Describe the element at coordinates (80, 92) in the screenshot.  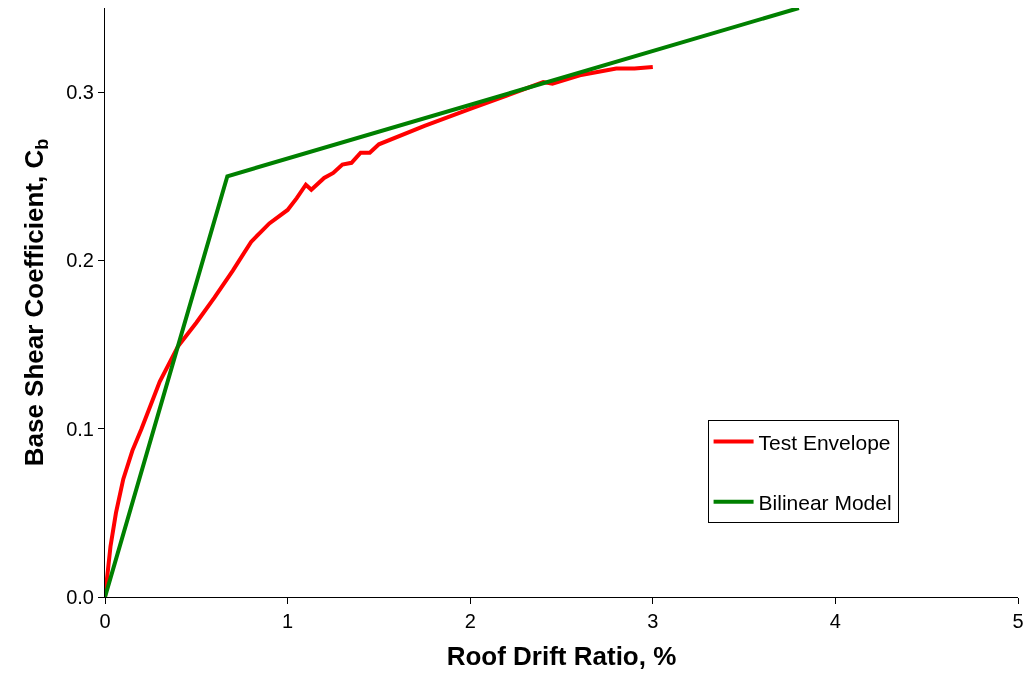
I see `y-tick-label: 0.3` at that location.